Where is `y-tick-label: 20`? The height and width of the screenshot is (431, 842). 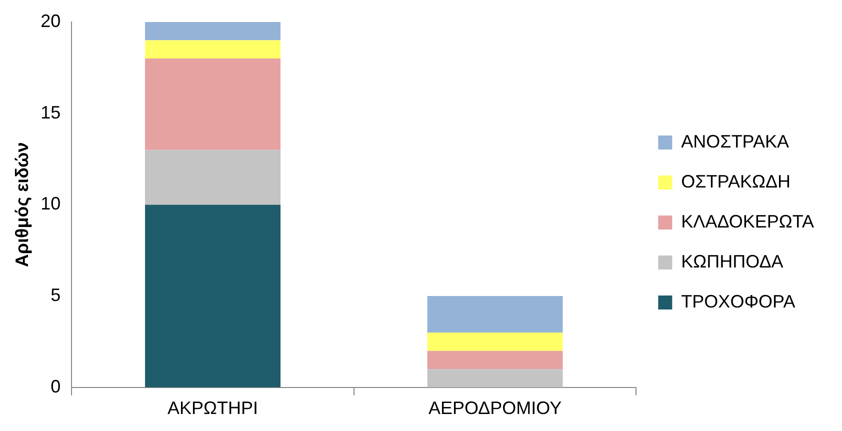 y-tick-label: 20 is located at coordinates (50, 20).